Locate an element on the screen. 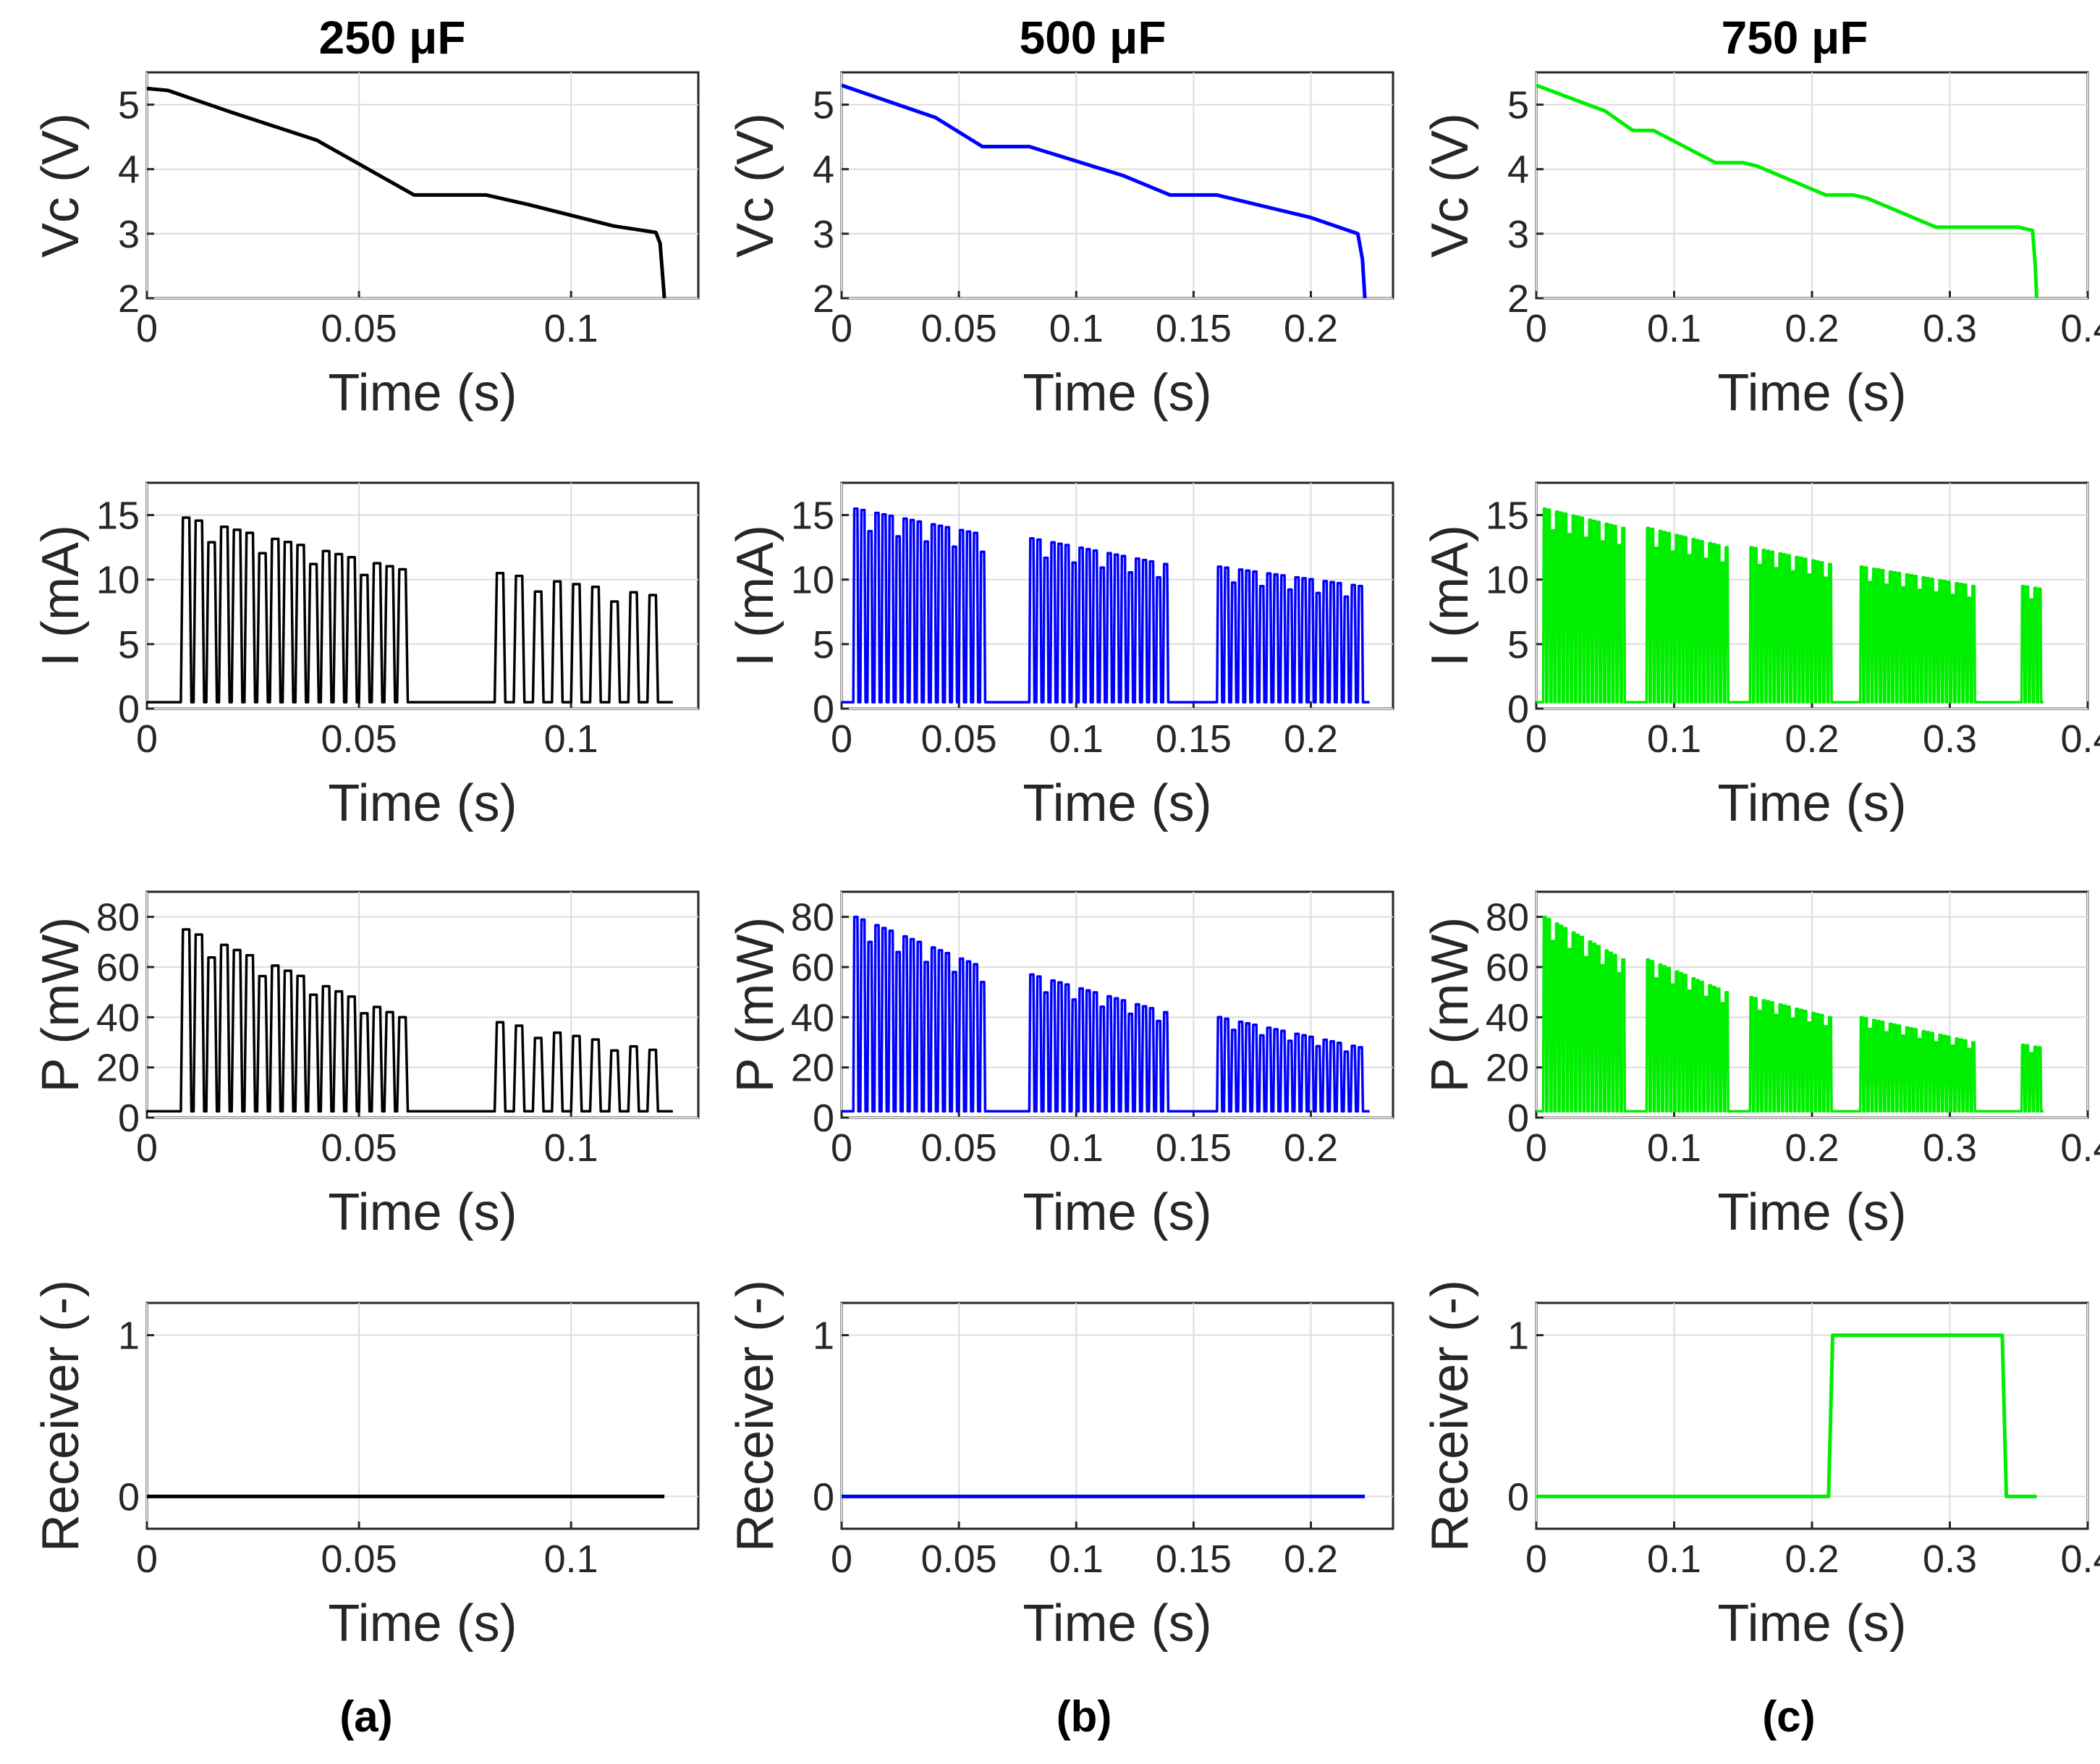  column-title-a: 250 μF is located at coordinates (392, 38).